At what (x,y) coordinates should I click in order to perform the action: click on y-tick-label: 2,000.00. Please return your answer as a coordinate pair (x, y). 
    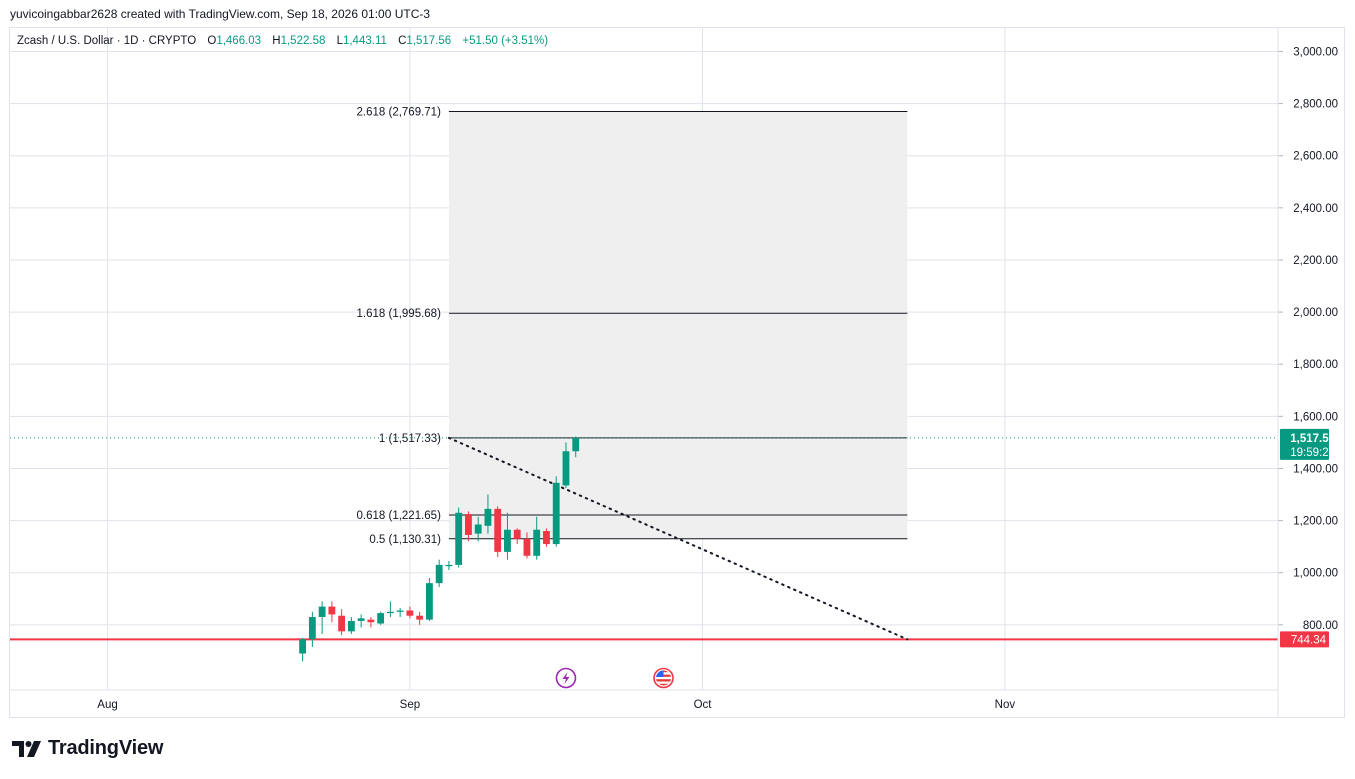
    Looking at the image, I should click on (1315, 313).